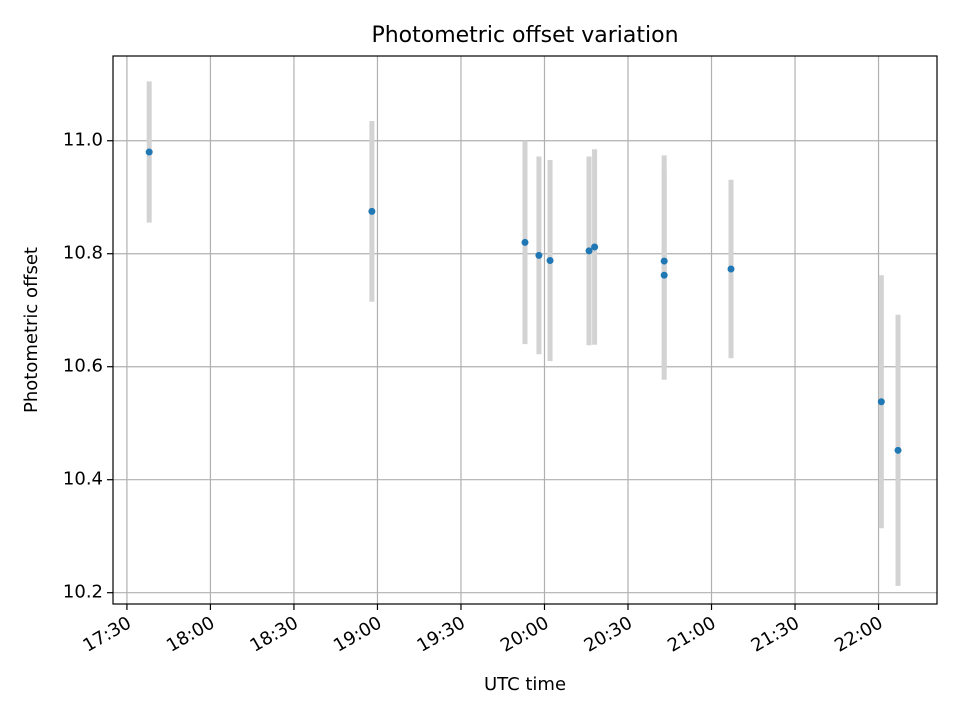 Image resolution: width=960 pixels, height=720 pixels. What do you see at coordinates (31, 330) in the screenshot?
I see `y-axis-label: Photometric offset` at bounding box center [31, 330].